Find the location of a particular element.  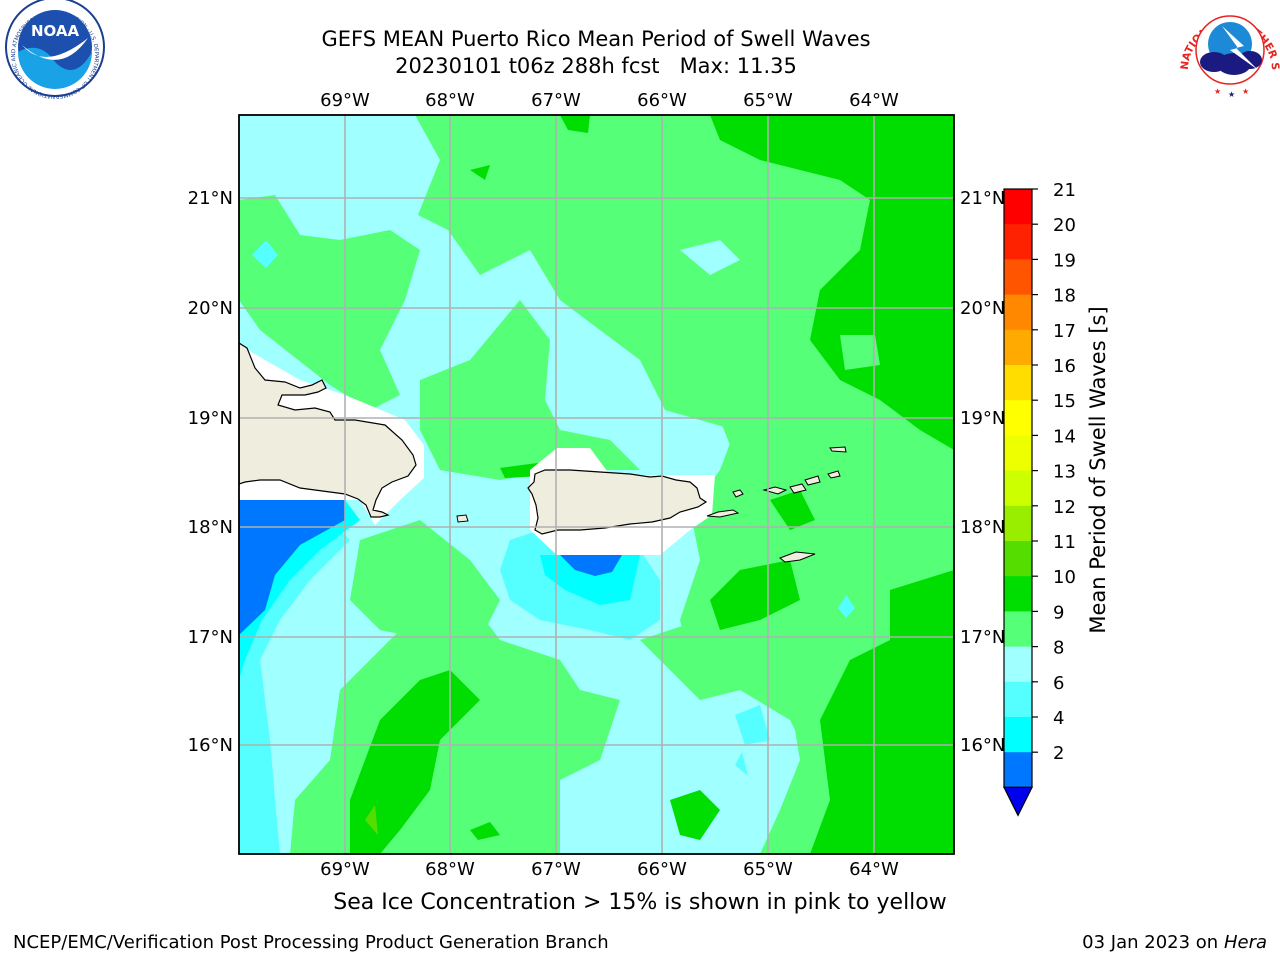

lat-label-right: 18°N is located at coordinates (982, 527).